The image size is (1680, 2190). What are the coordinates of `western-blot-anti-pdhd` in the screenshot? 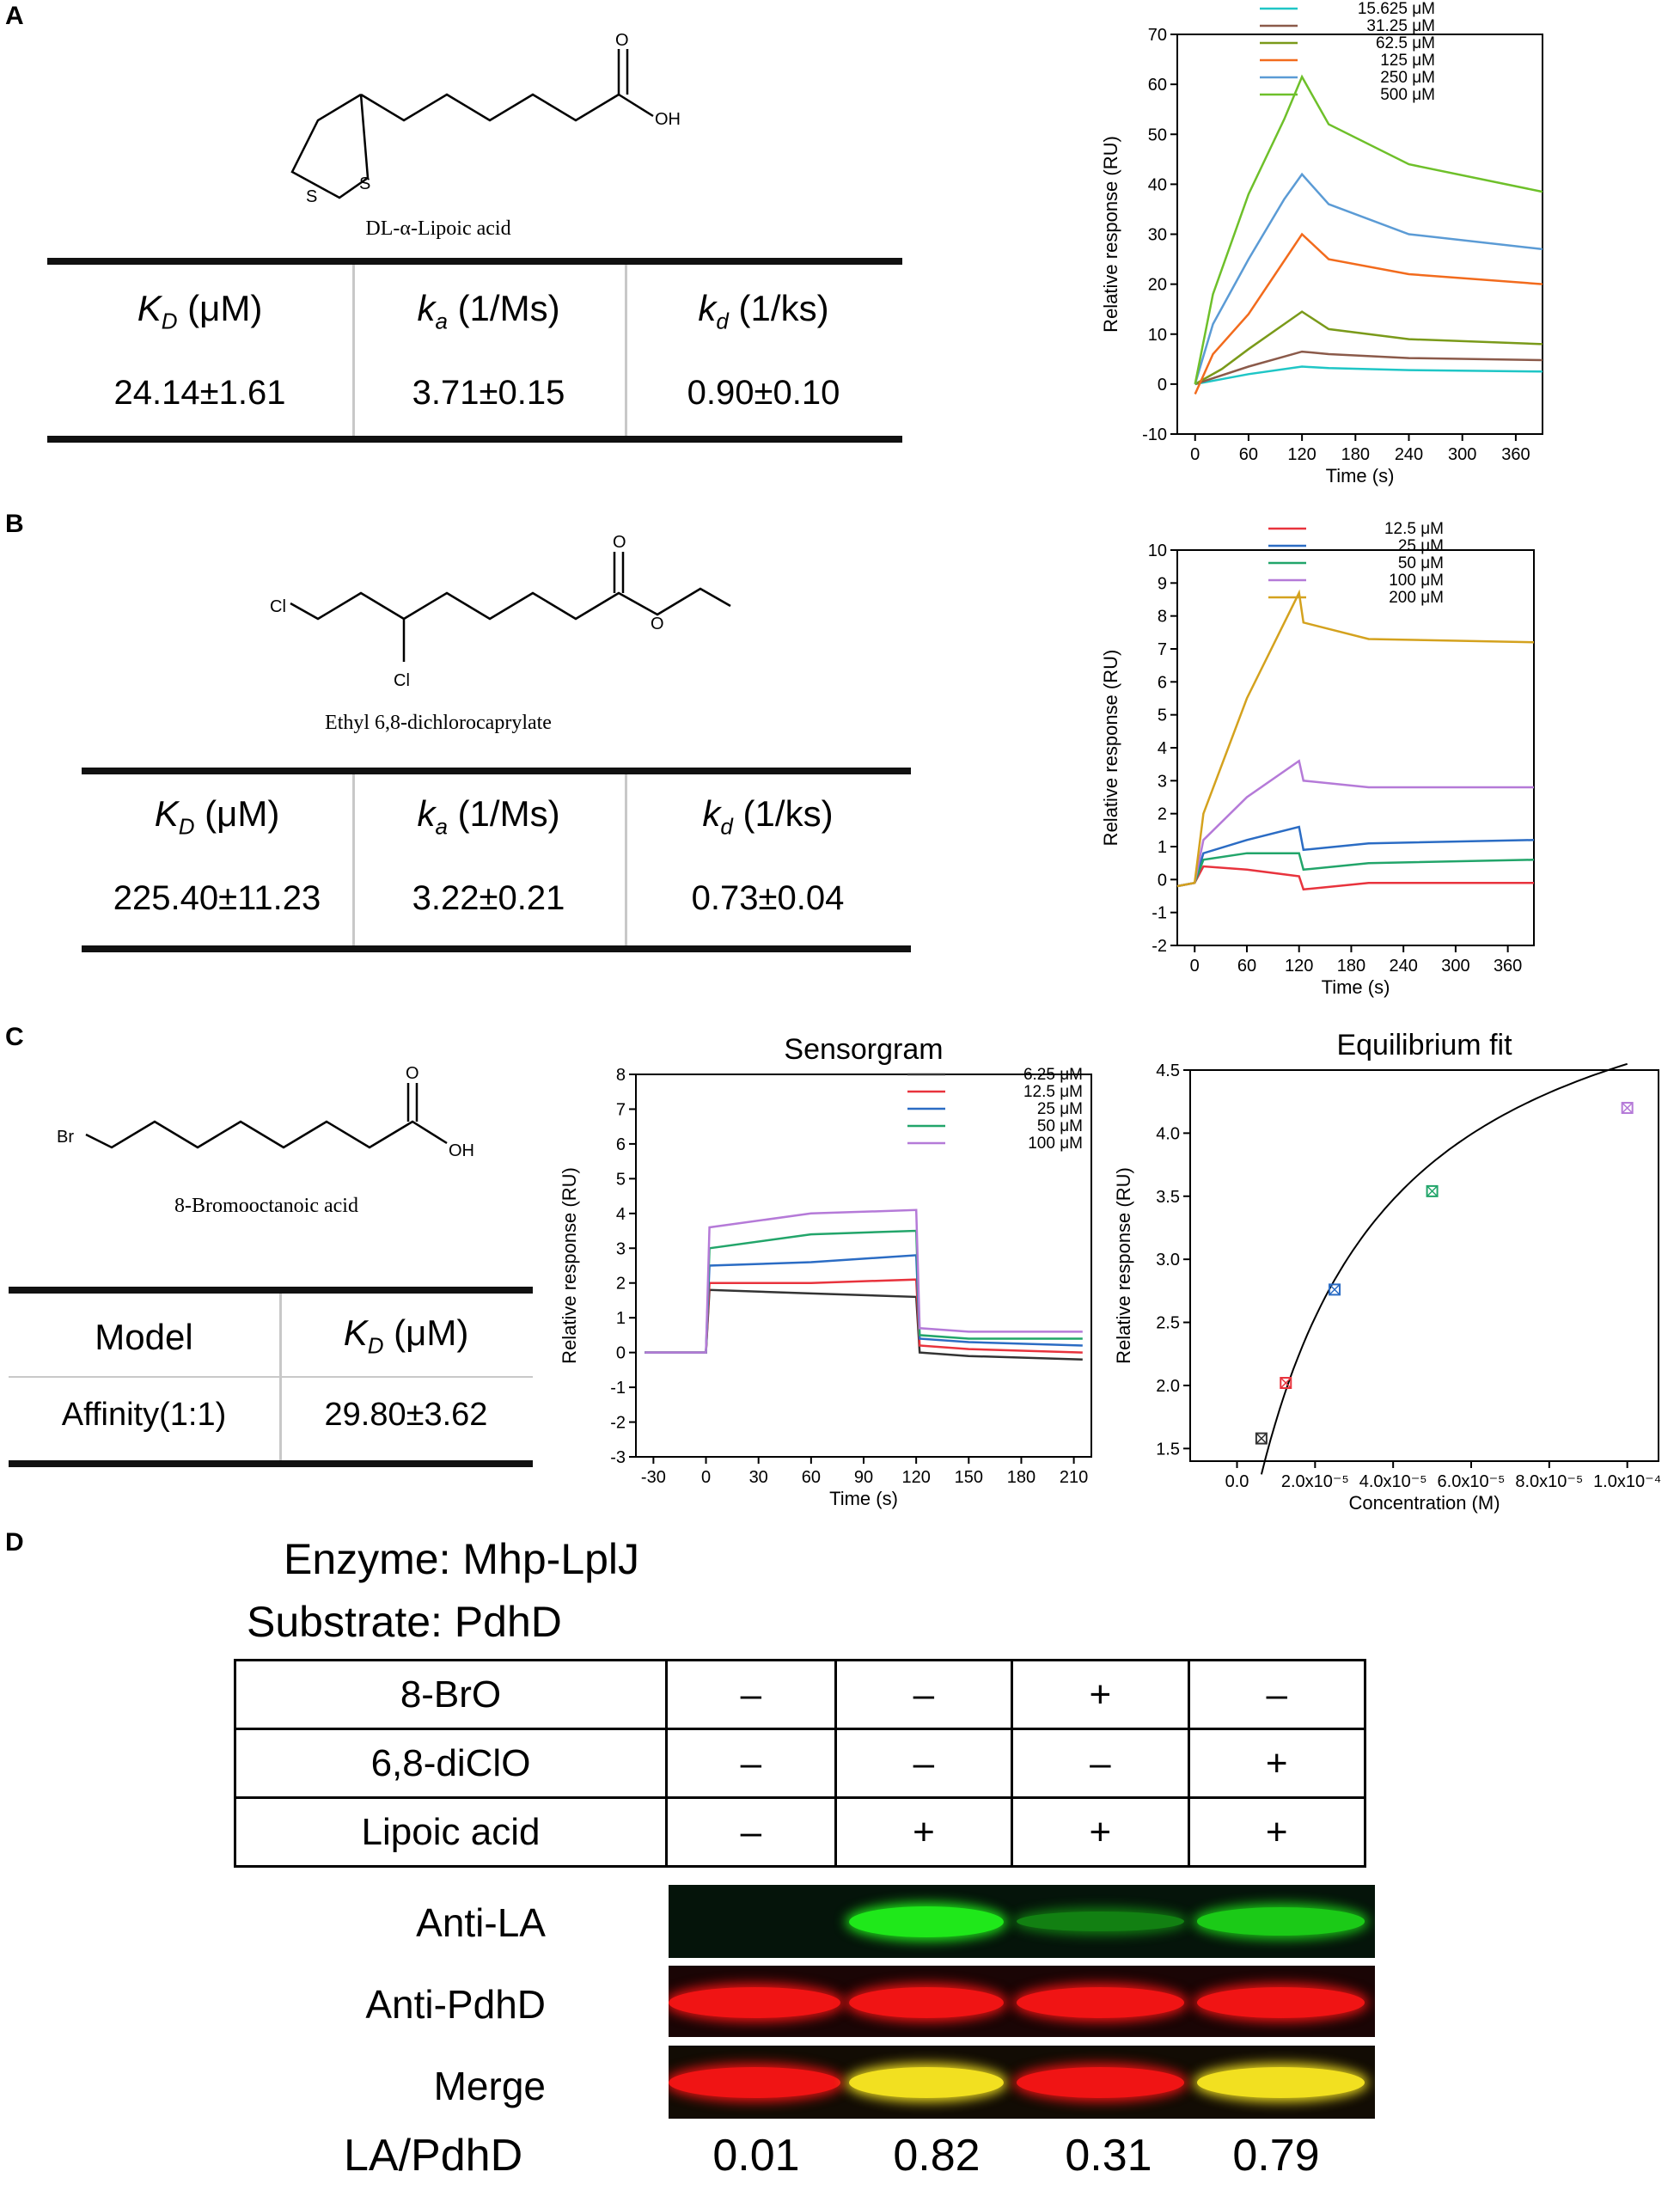 It's located at (1022, 2001).